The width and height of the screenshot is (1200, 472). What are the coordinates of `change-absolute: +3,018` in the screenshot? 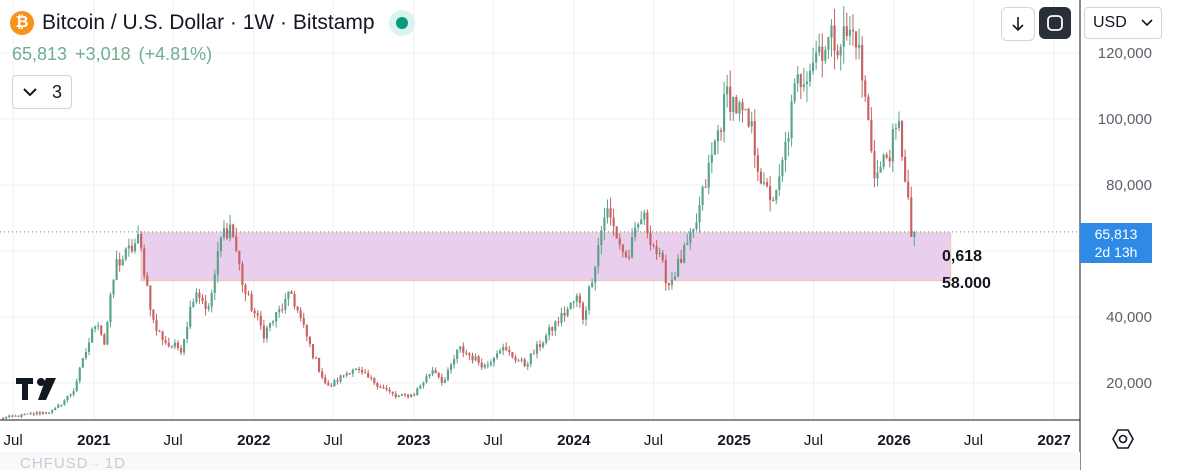 It's located at (103, 54).